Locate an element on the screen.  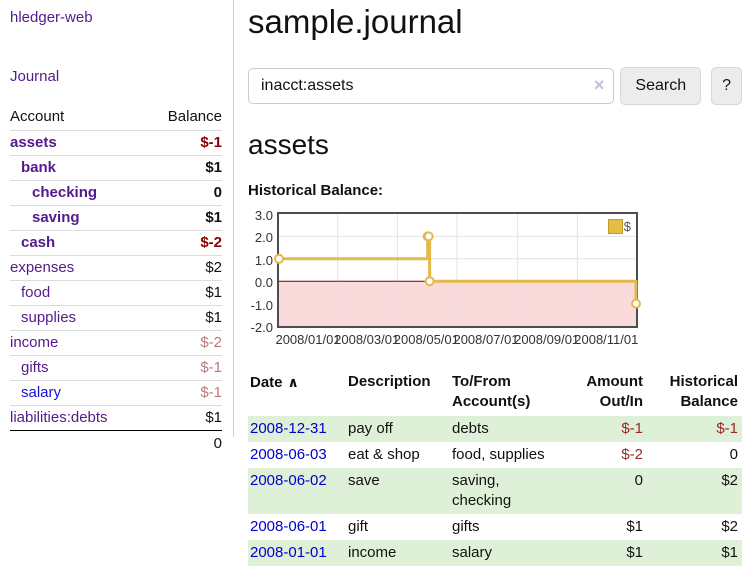
chart-title: Historical Balance: is located at coordinates (316, 190).